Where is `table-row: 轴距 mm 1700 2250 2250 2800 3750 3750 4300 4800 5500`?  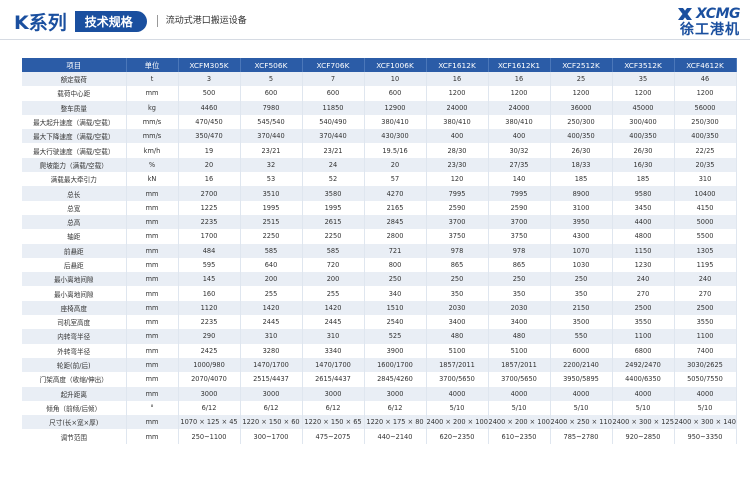 table-row: 轴距 mm 1700 2250 2250 2800 3750 3750 4300 4800 5500 is located at coordinates (379, 236).